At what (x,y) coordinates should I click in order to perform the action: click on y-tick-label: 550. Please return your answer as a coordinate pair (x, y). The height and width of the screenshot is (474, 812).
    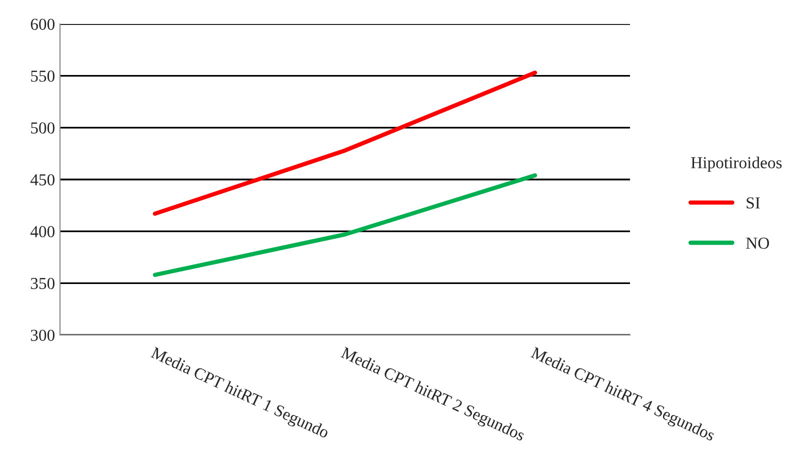
    Looking at the image, I should click on (43, 76).